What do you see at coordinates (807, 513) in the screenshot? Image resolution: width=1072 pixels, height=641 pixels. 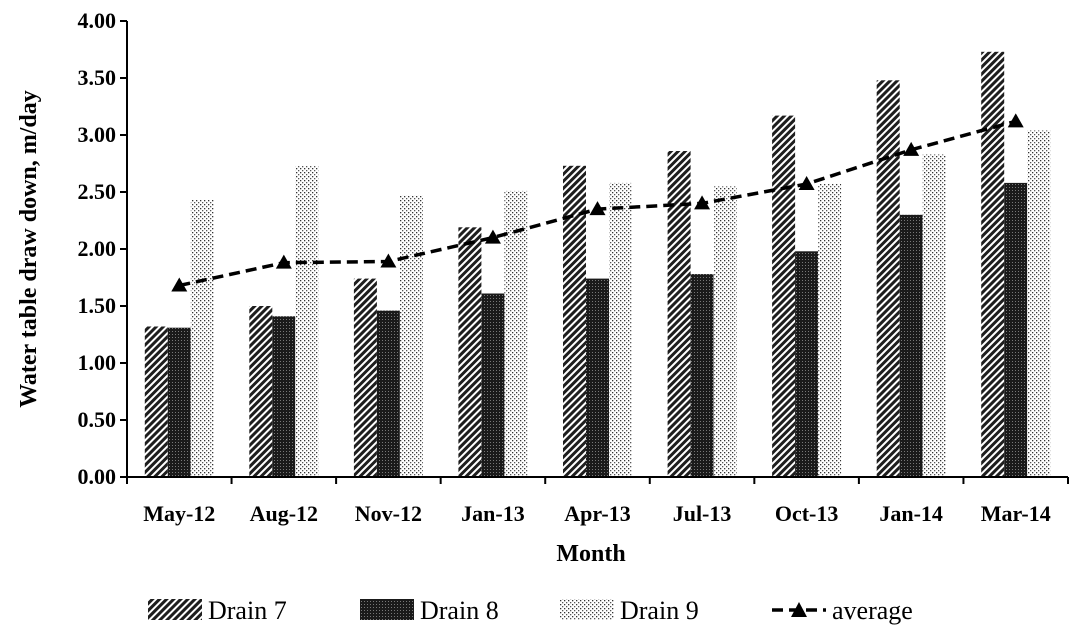 I see `x-tick-label: Oct-13` at bounding box center [807, 513].